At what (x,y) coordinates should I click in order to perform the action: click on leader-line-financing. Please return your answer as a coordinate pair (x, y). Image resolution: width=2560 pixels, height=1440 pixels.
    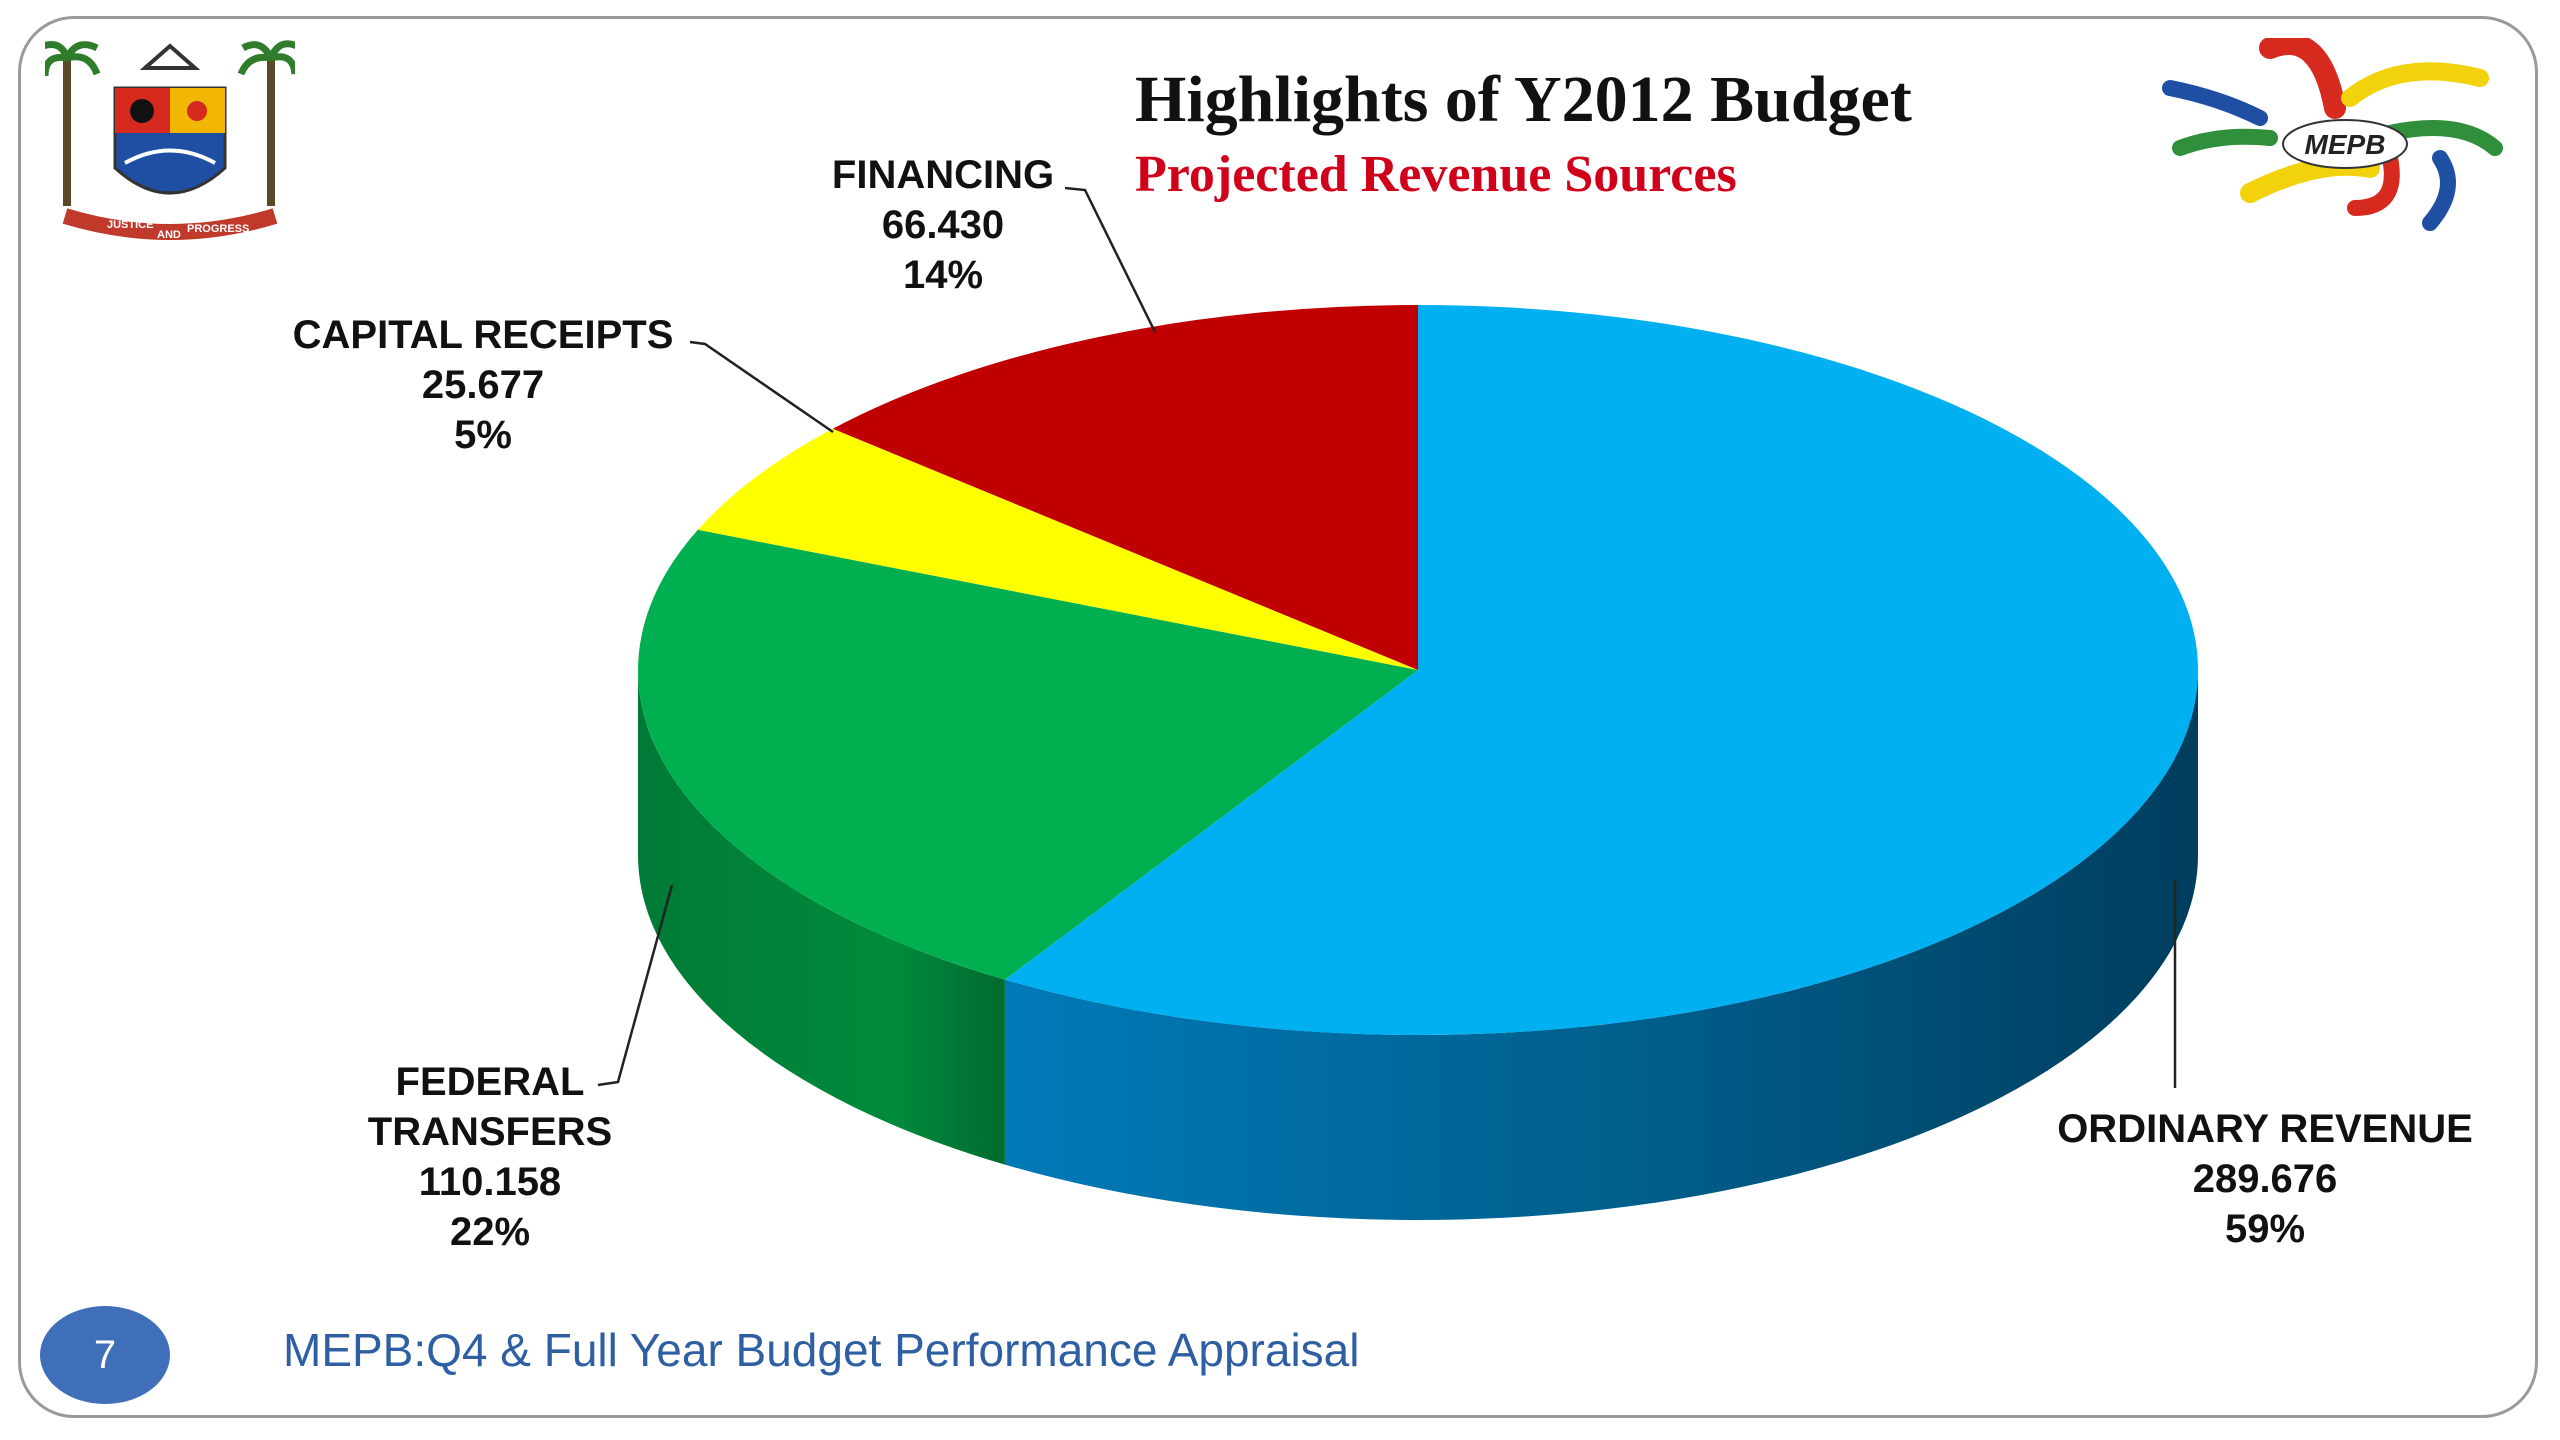
    Looking at the image, I should click on (1110, 259).